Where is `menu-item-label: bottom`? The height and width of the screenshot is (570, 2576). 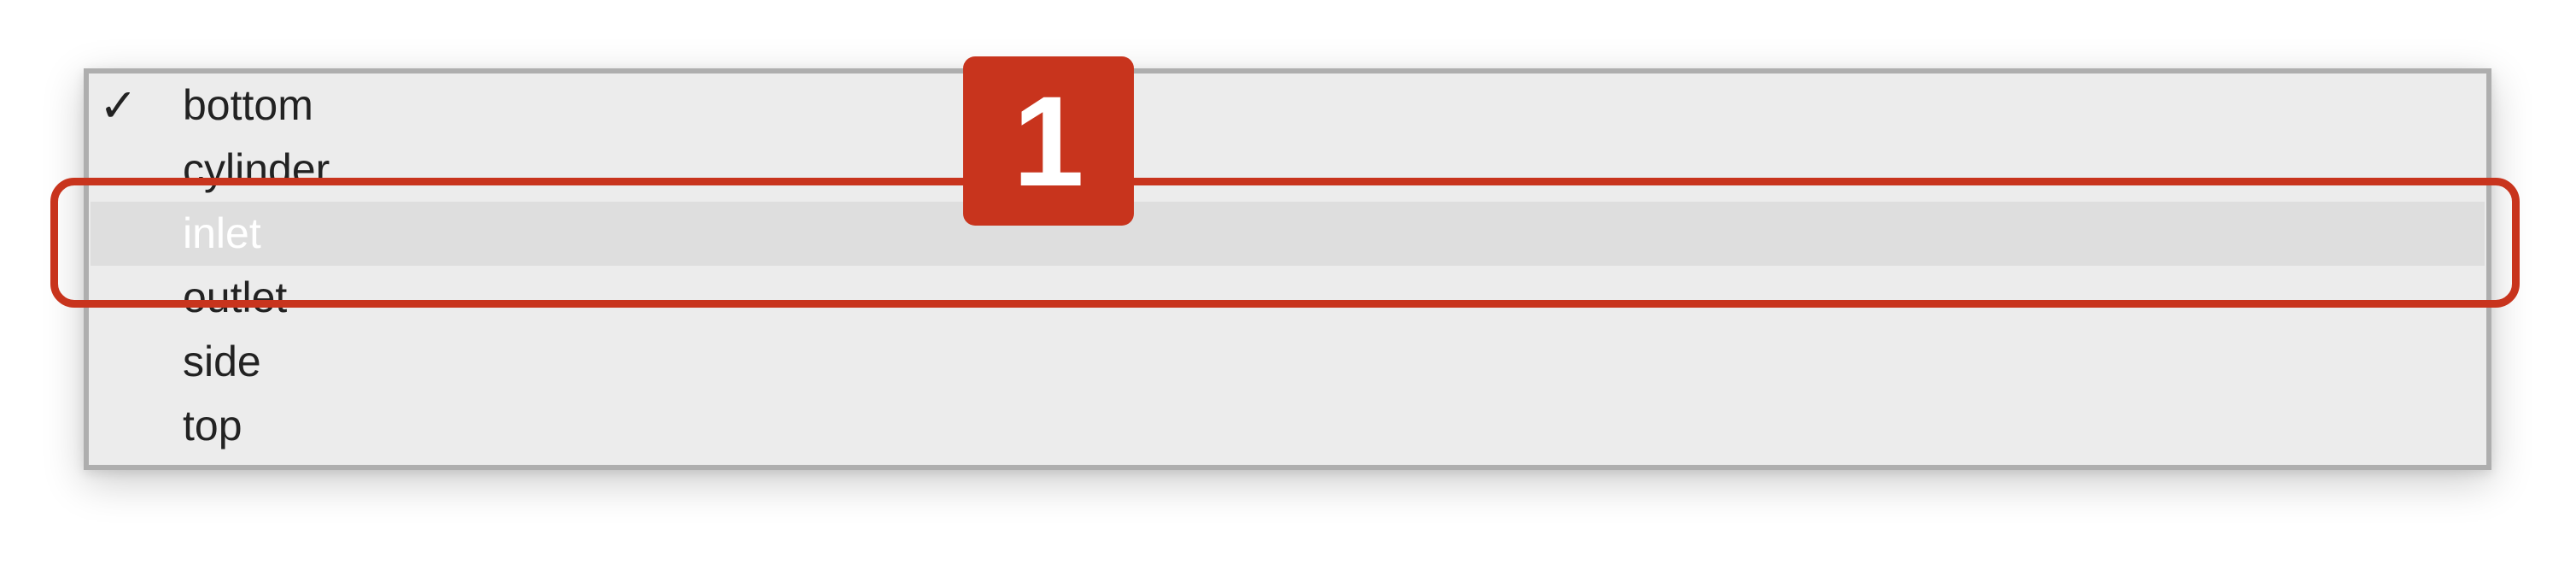 menu-item-label: bottom is located at coordinates (248, 105).